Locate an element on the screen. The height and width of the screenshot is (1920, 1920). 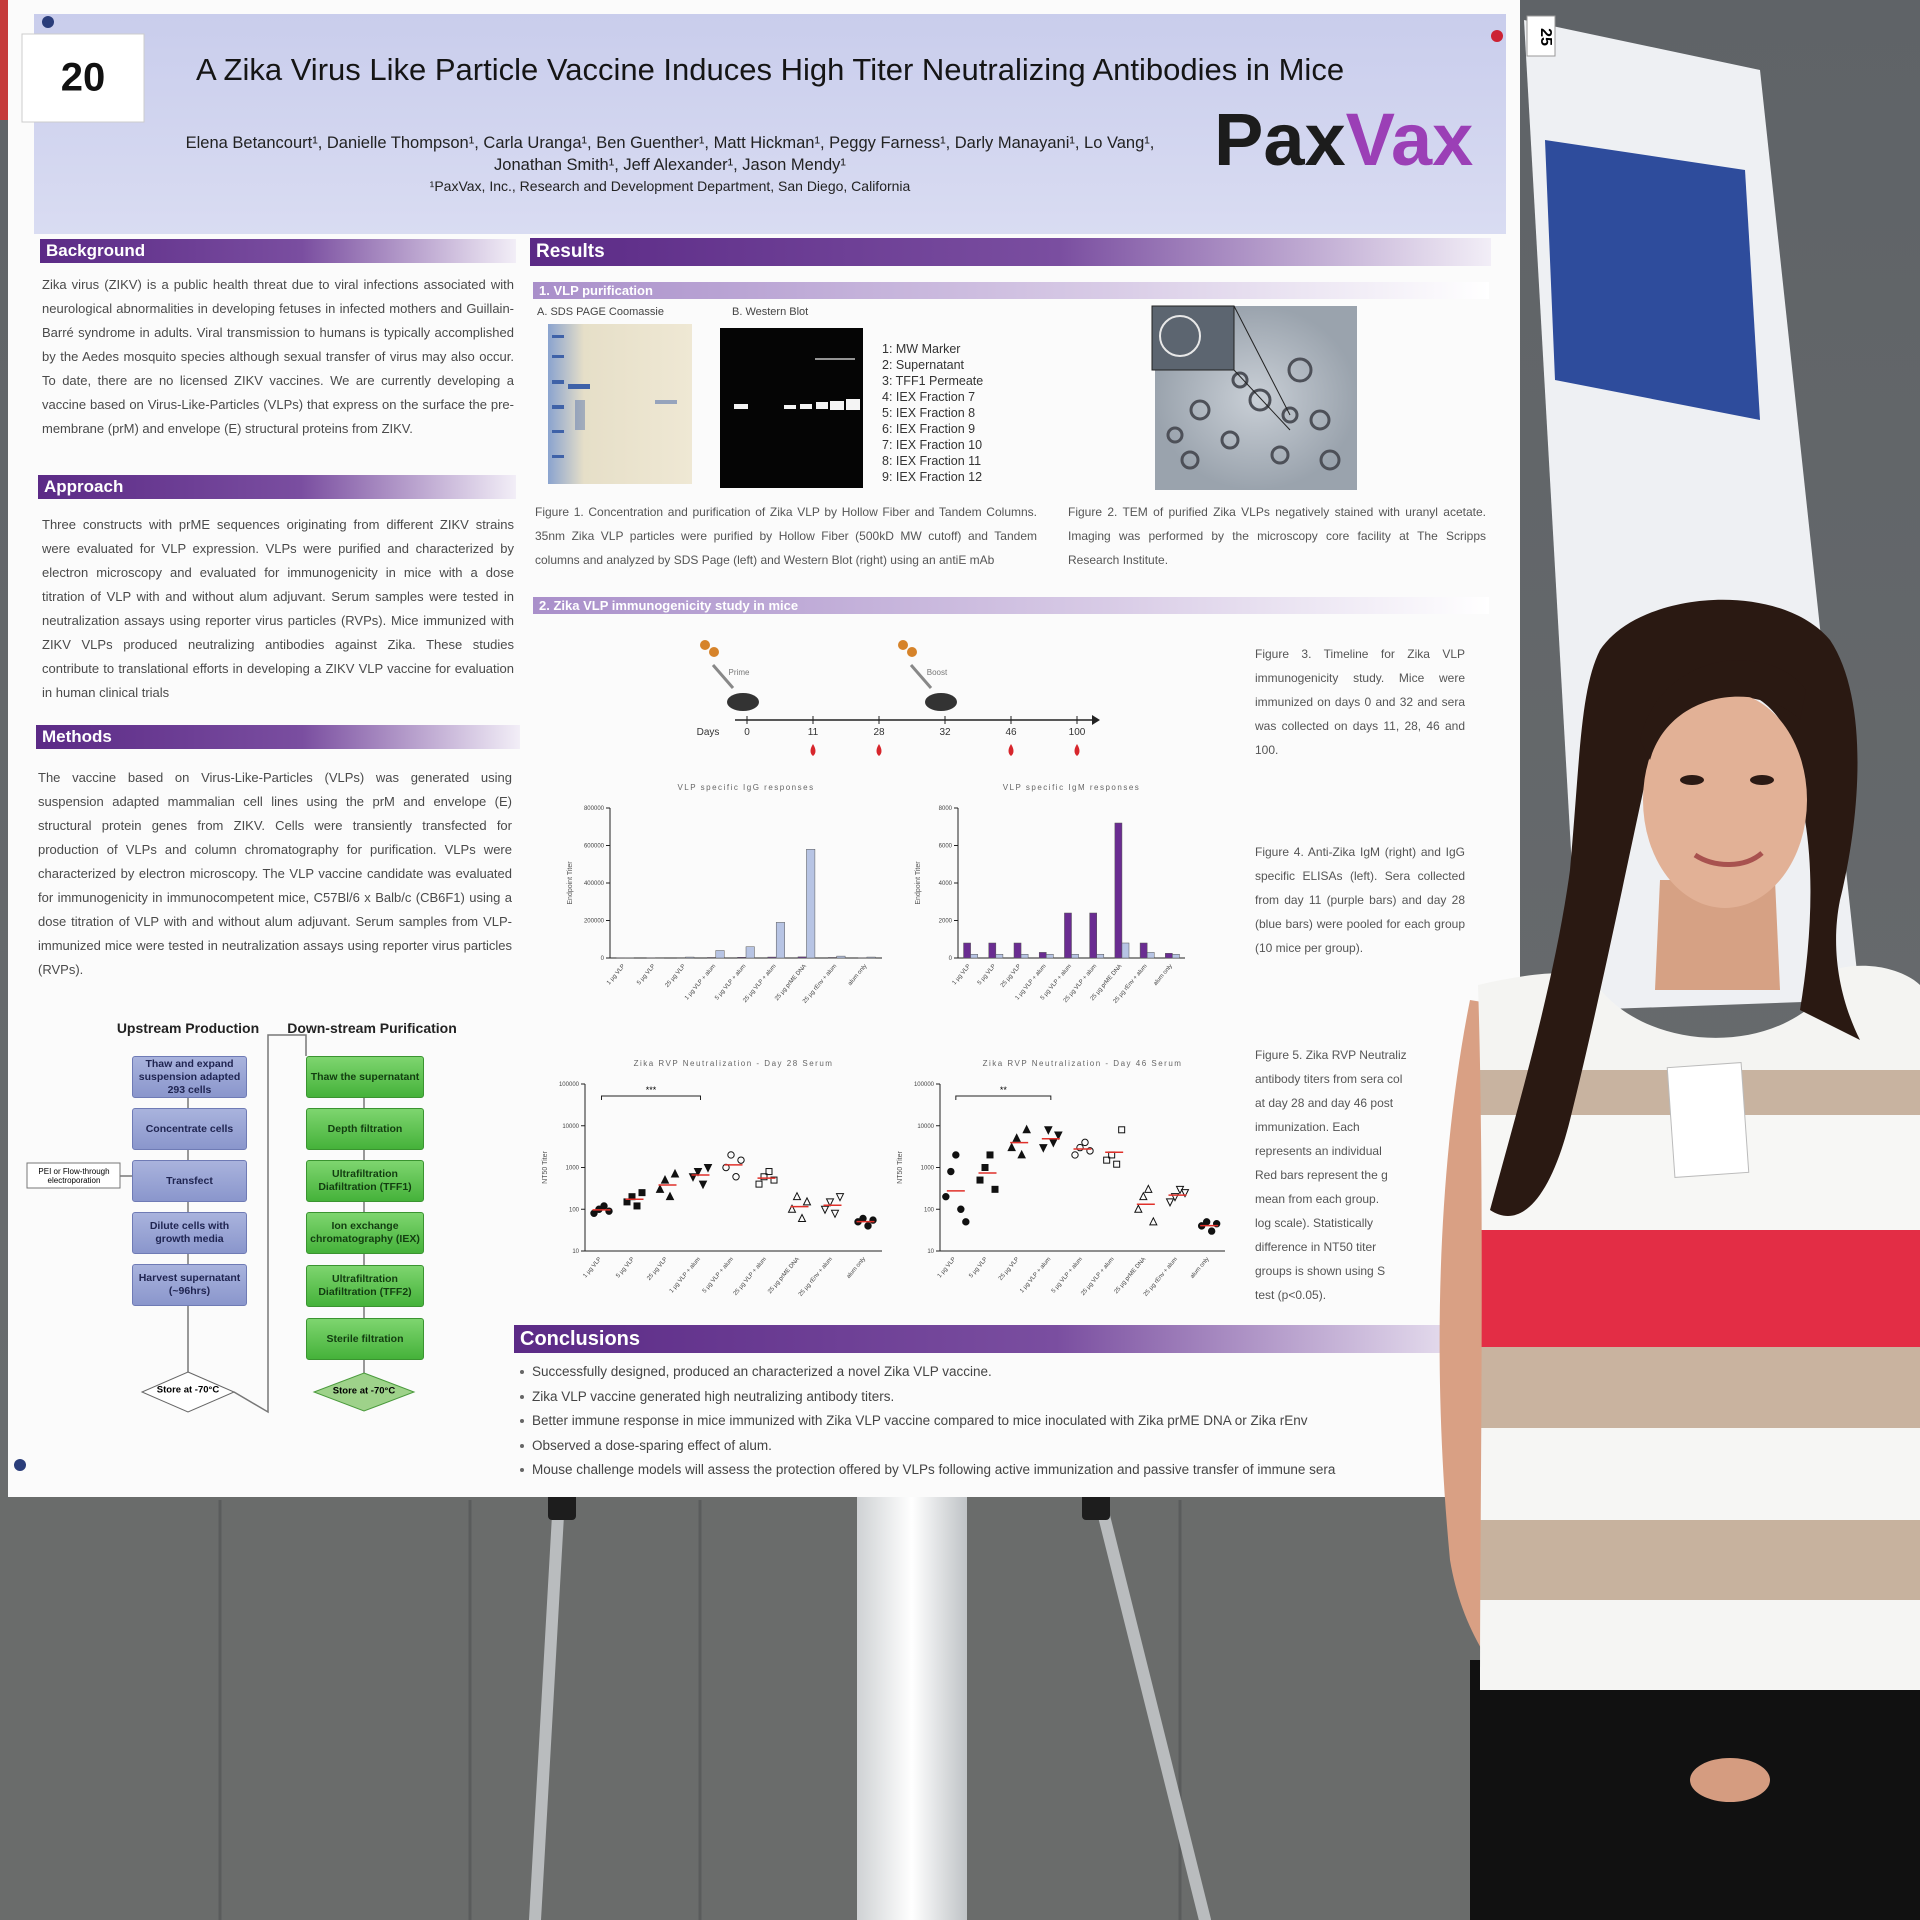
face is located at coordinates (1725, 800).